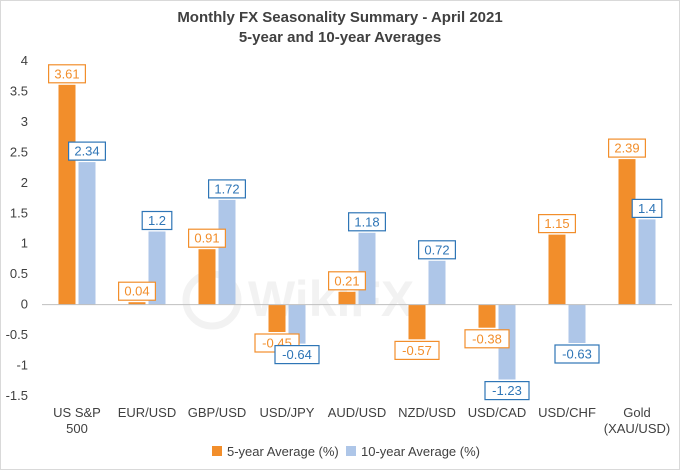 The height and width of the screenshot is (470, 680). Describe the element at coordinates (17, 228) in the screenshot. I see `y-axis: 4 3.5 3 2.5 2 1.5 1 0.5 0 -0.5 -1 -1.5` at that location.